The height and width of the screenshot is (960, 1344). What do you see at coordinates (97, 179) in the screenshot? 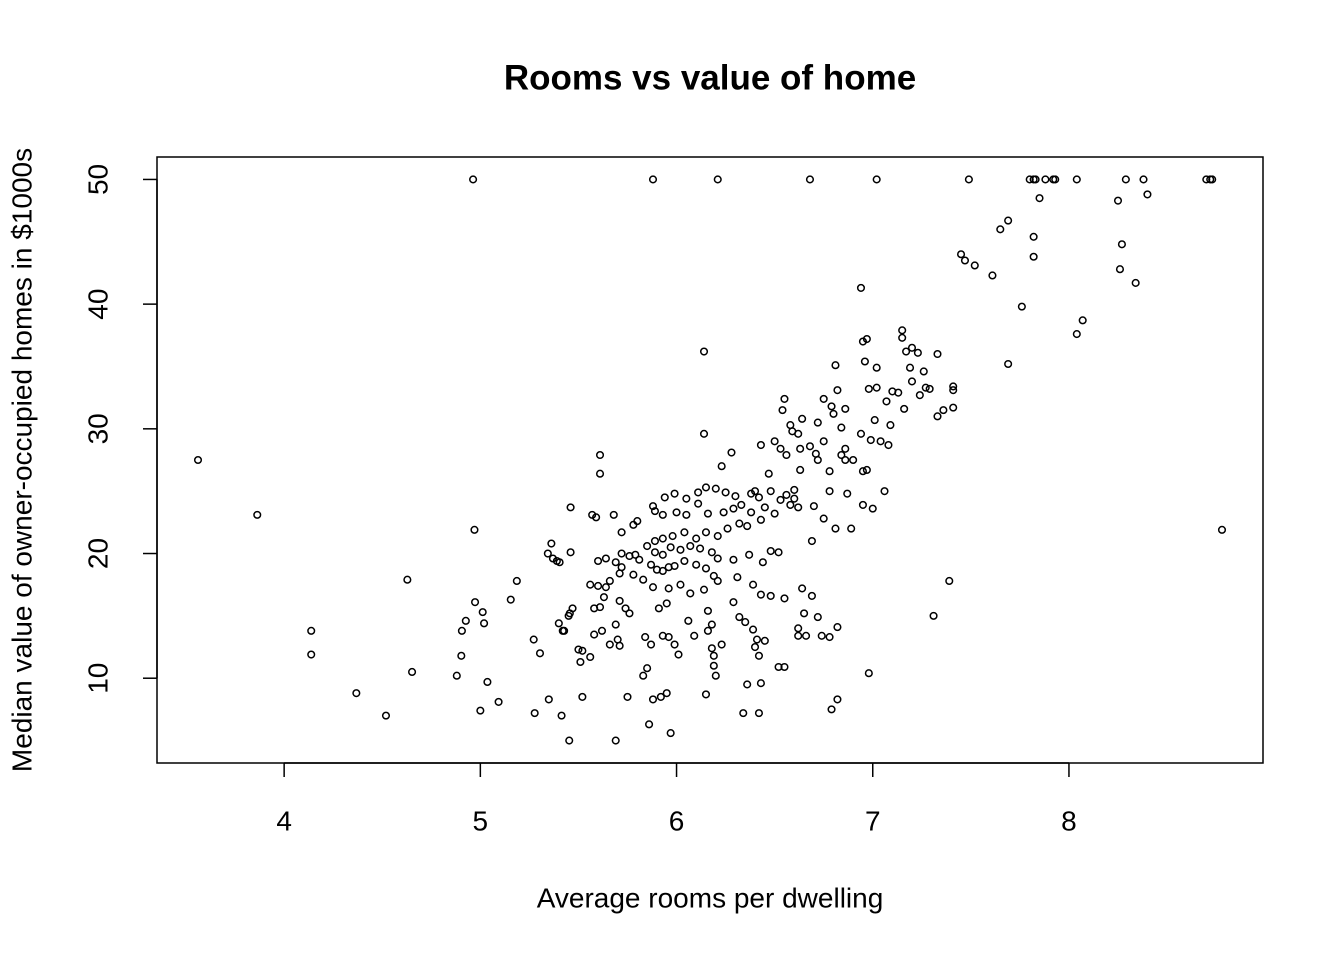
I see `y-tick-label: 50` at bounding box center [97, 179].